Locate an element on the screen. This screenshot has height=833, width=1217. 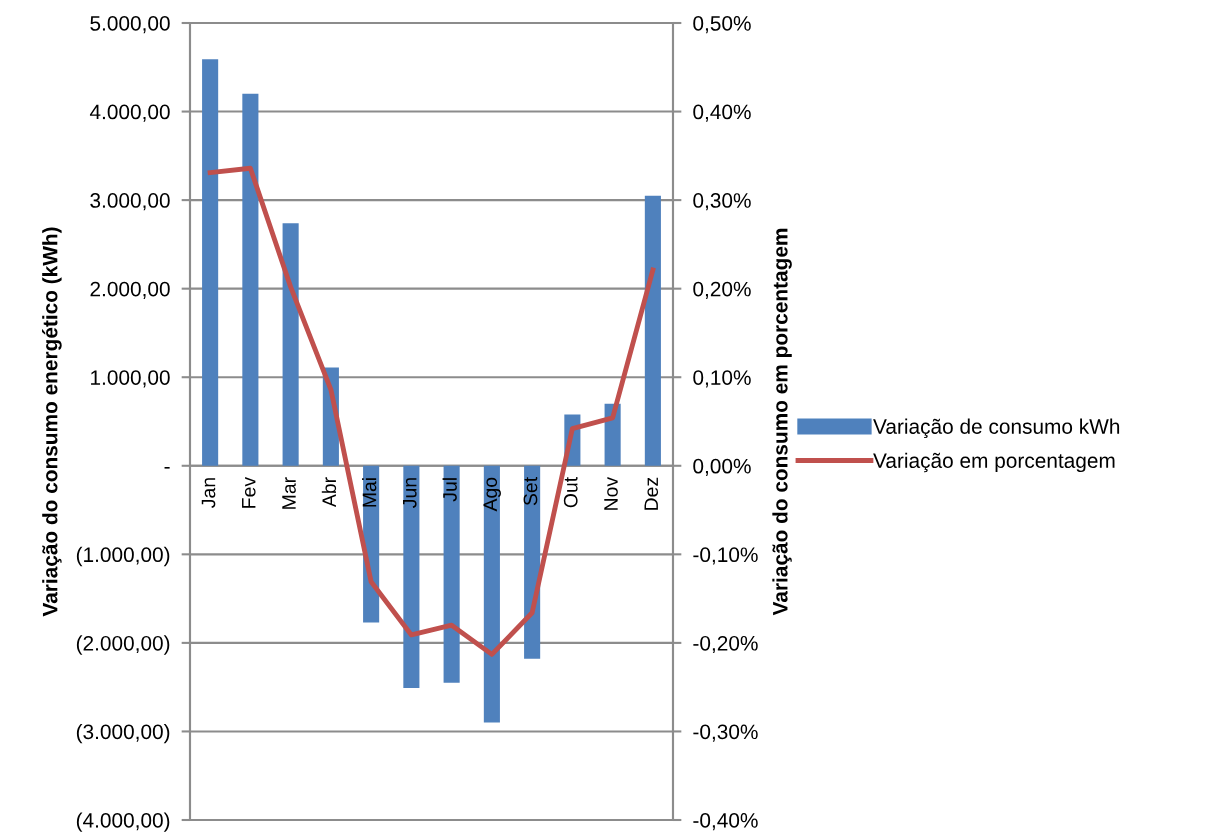
y-tick-label: (4.000,00) is located at coordinates (123, 822).